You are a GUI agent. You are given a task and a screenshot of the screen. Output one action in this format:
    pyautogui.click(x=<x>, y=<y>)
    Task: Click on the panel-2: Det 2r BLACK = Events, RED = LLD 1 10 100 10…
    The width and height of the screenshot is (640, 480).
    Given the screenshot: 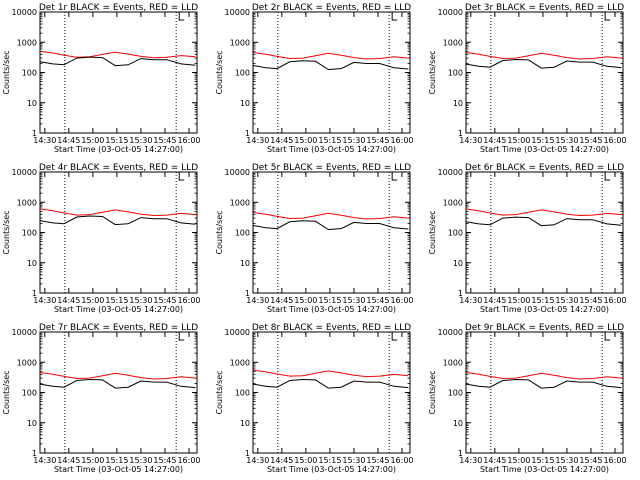 What is the action you would take?
    pyautogui.click(x=314, y=78)
    